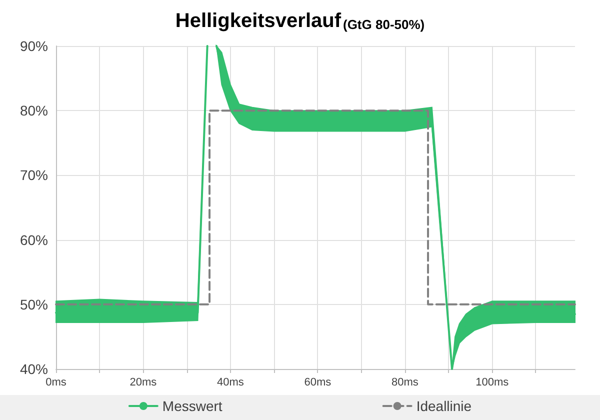 The image size is (600, 420). What do you see at coordinates (56, 382) in the screenshot?
I see `x-tick-label: 0ms` at bounding box center [56, 382].